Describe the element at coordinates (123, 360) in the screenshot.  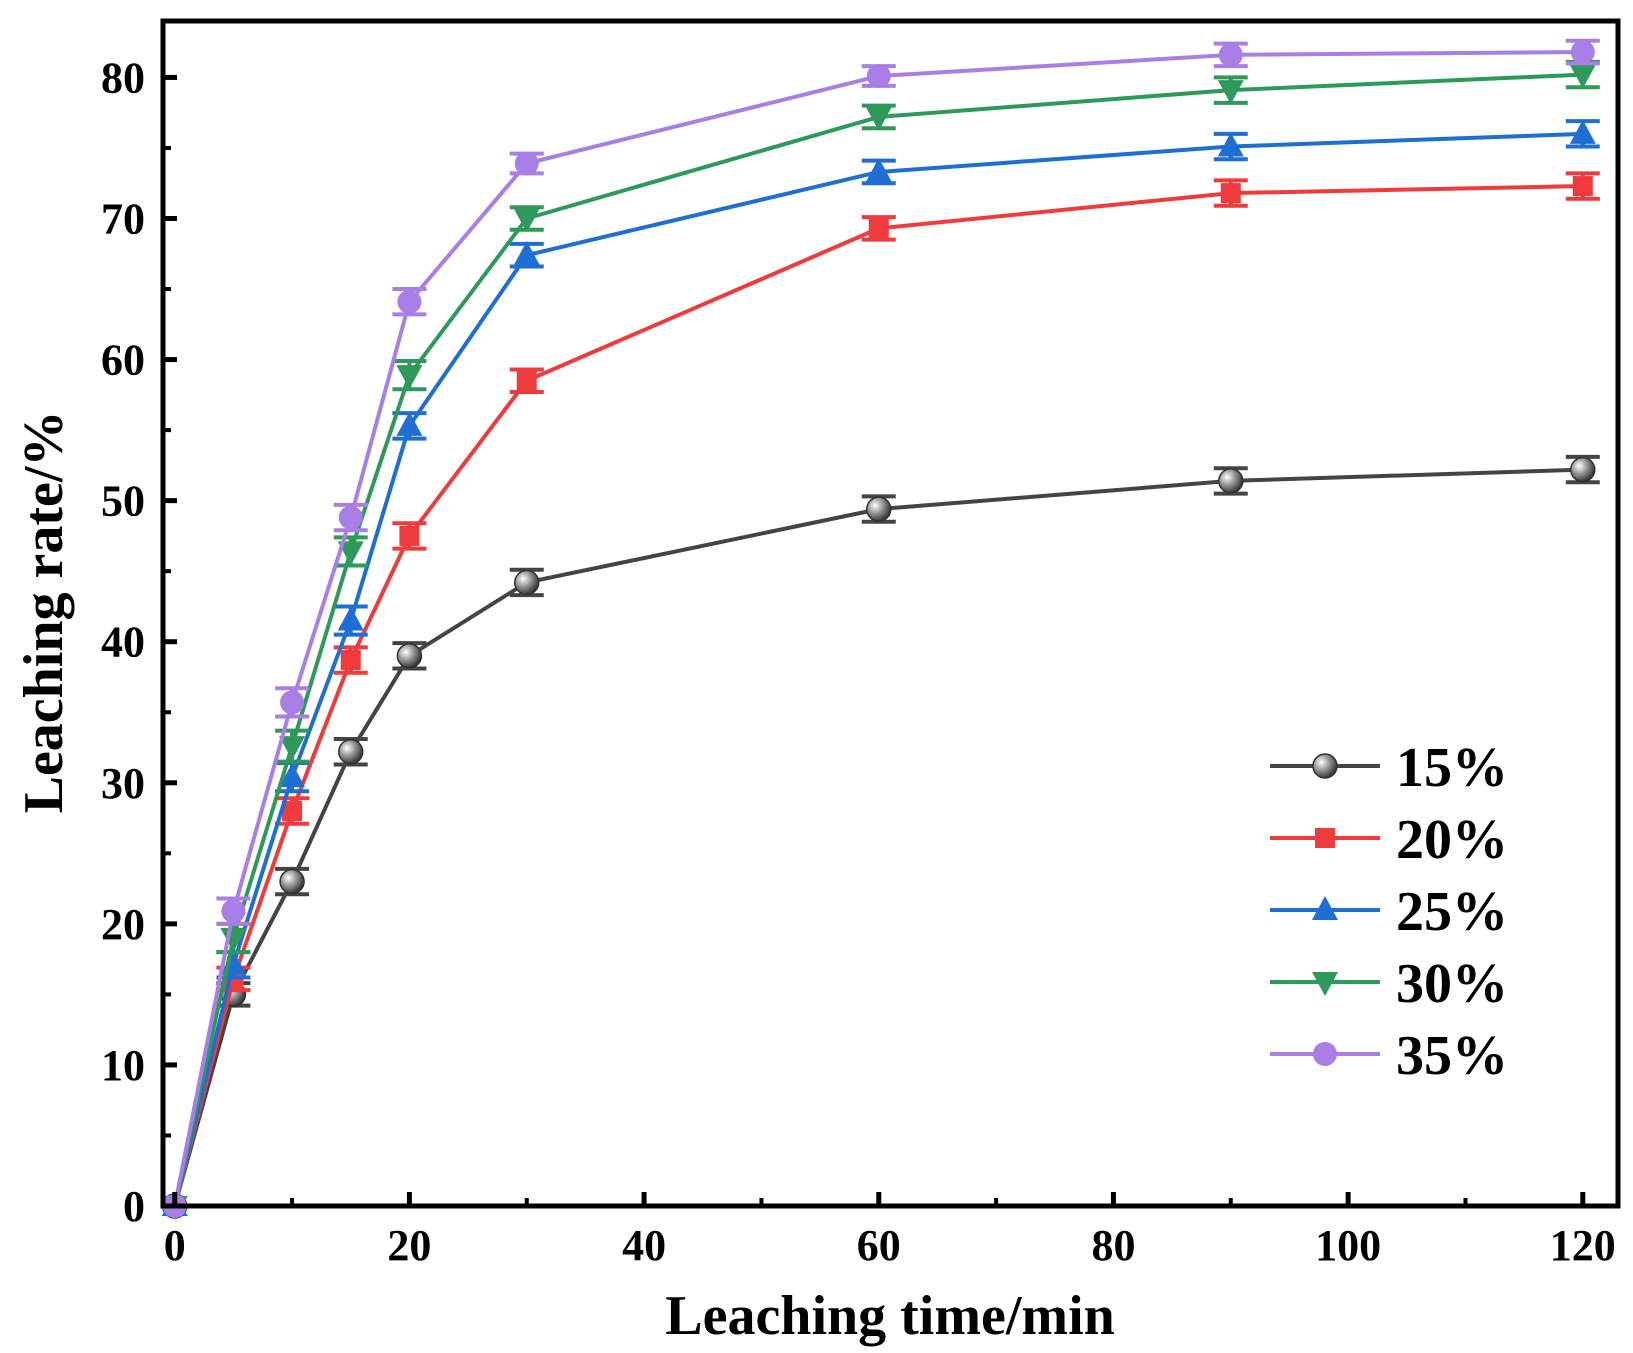
I see `y-tick-label: 60` at that location.